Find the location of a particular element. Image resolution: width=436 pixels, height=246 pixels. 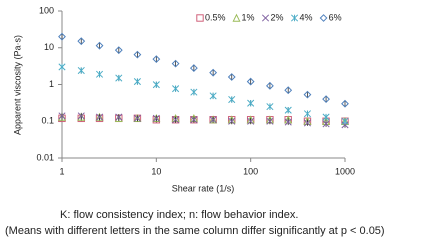

legend-label: 4% is located at coordinates (306, 17).